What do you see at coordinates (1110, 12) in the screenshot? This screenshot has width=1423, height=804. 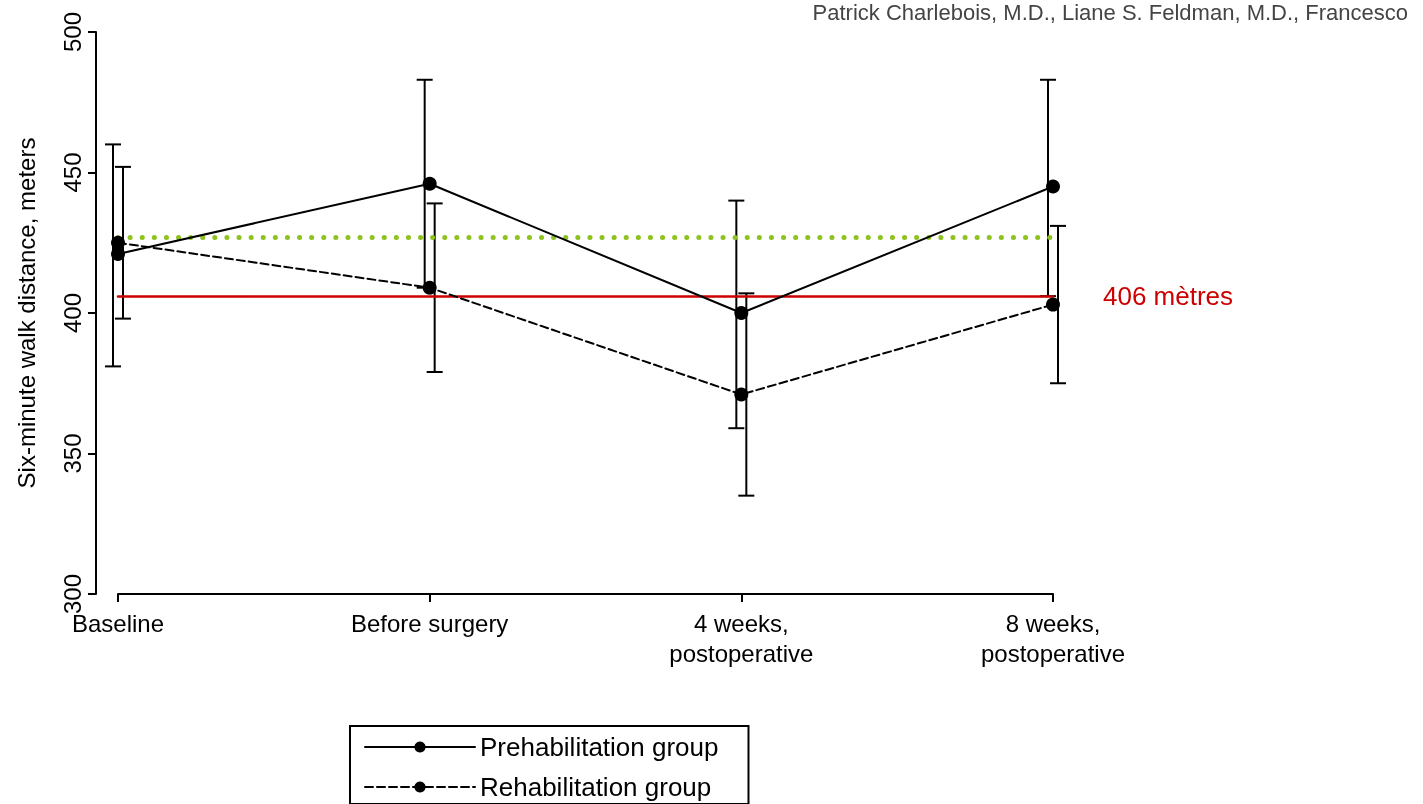 I see `text: Patrick Charlebois, M.D., Liane S. Feldman, M.D., Francesco` at bounding box center [1110, 12].